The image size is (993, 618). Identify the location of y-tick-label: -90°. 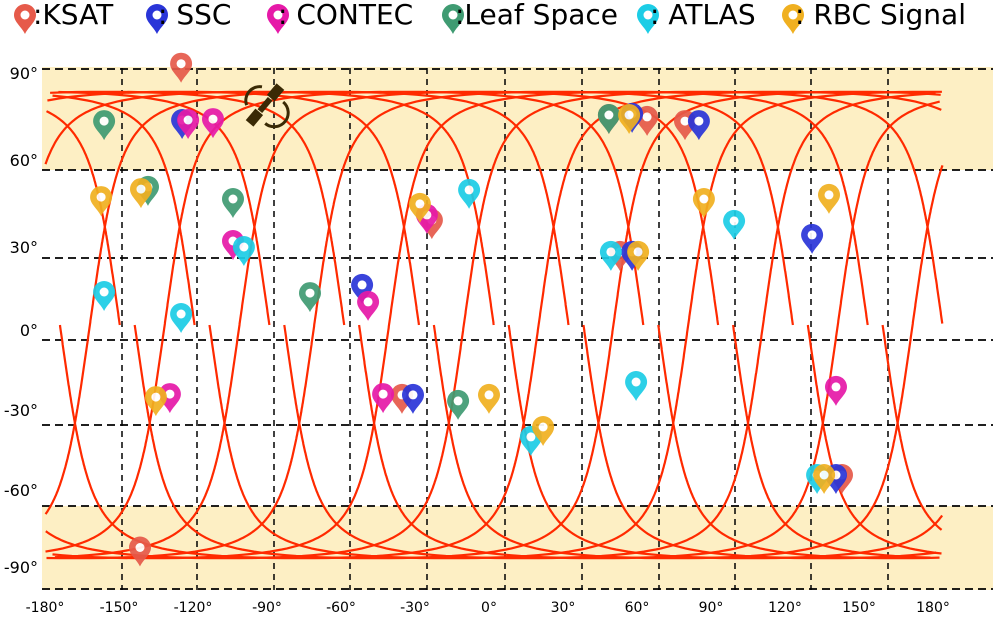
(21, 567).